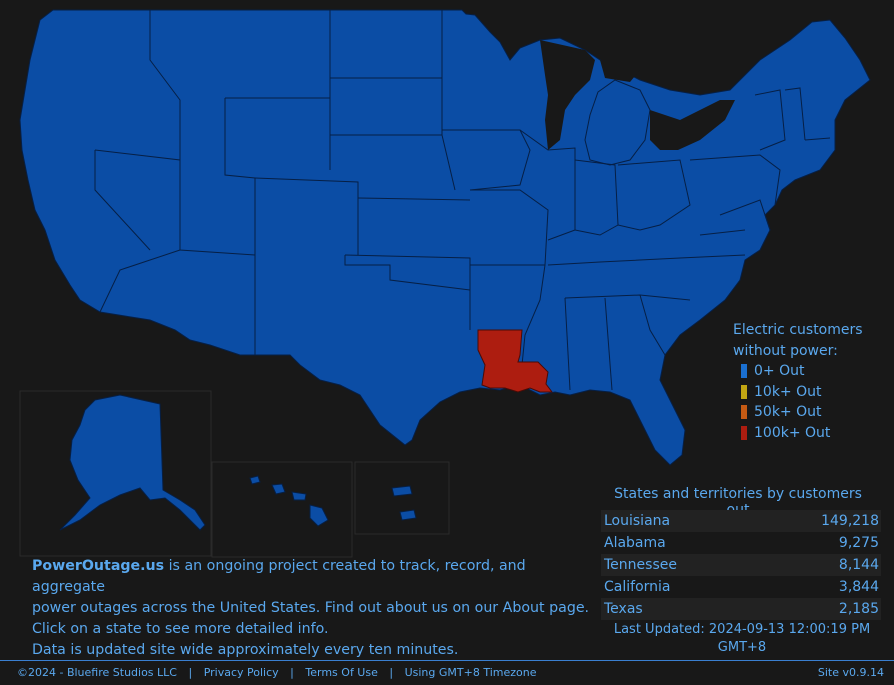  Describe the element at coordinates (567, 608) in the screenshot. I see `about-line2-post: page.` at that location.